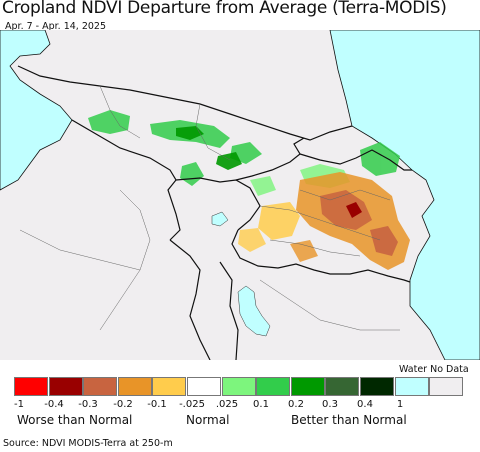 Image resolution: width=480 pixels, height=452 pixels. I want to click on legend-caption-better: Better than Normal, so click(349, 420).